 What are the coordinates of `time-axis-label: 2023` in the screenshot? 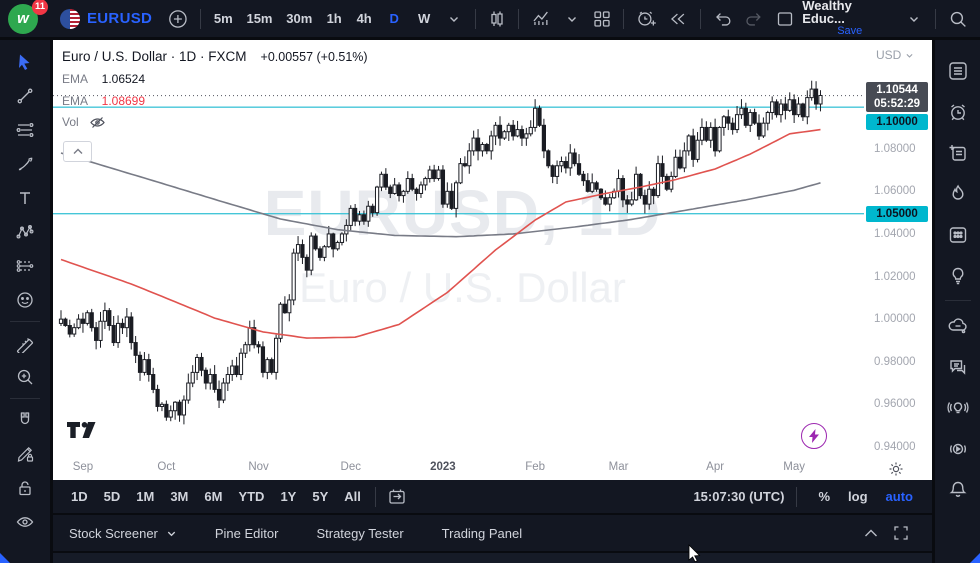 It's located at (443, 467).